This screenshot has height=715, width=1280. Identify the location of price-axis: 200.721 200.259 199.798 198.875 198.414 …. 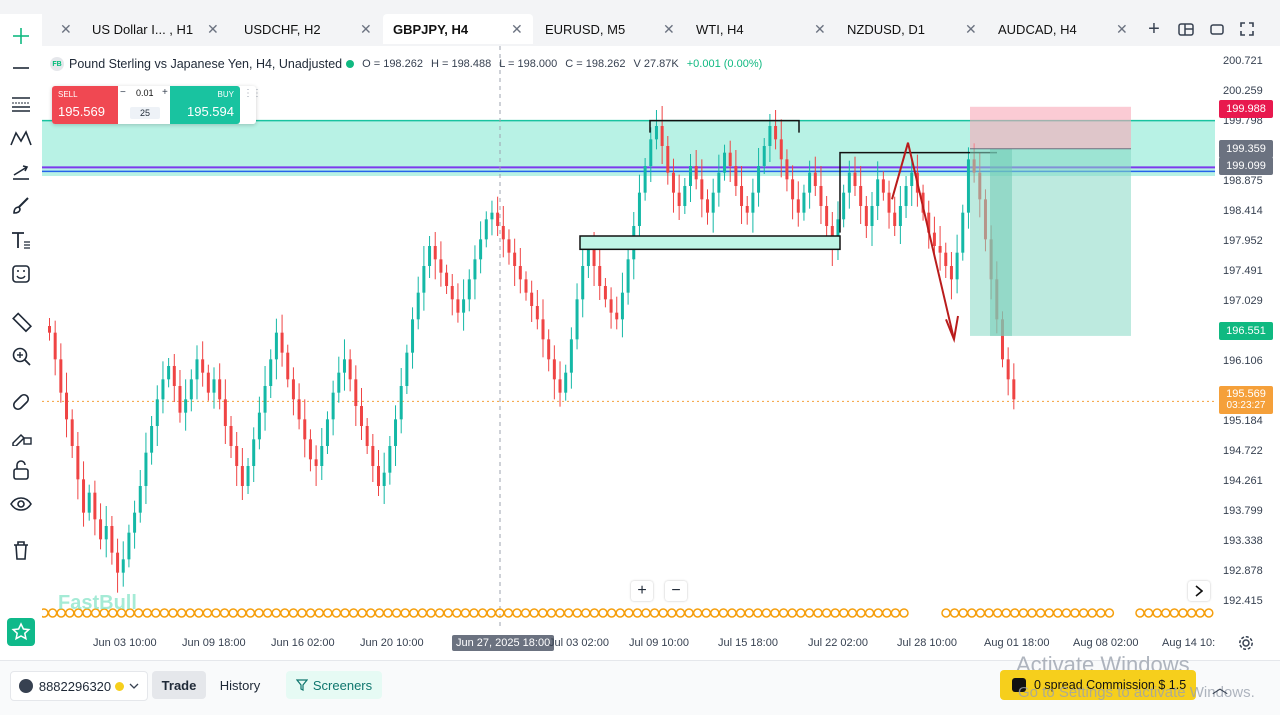
(1247, 336).